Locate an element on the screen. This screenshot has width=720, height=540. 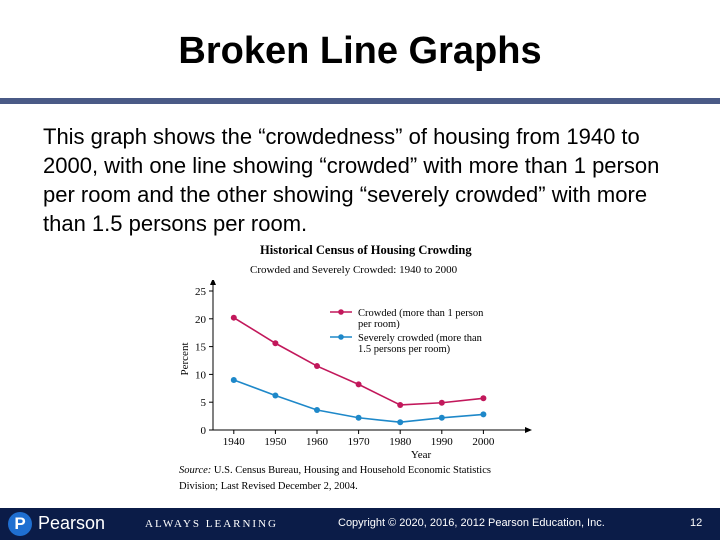
x-tick-label: 1970 is located at coordinates (359, 442).